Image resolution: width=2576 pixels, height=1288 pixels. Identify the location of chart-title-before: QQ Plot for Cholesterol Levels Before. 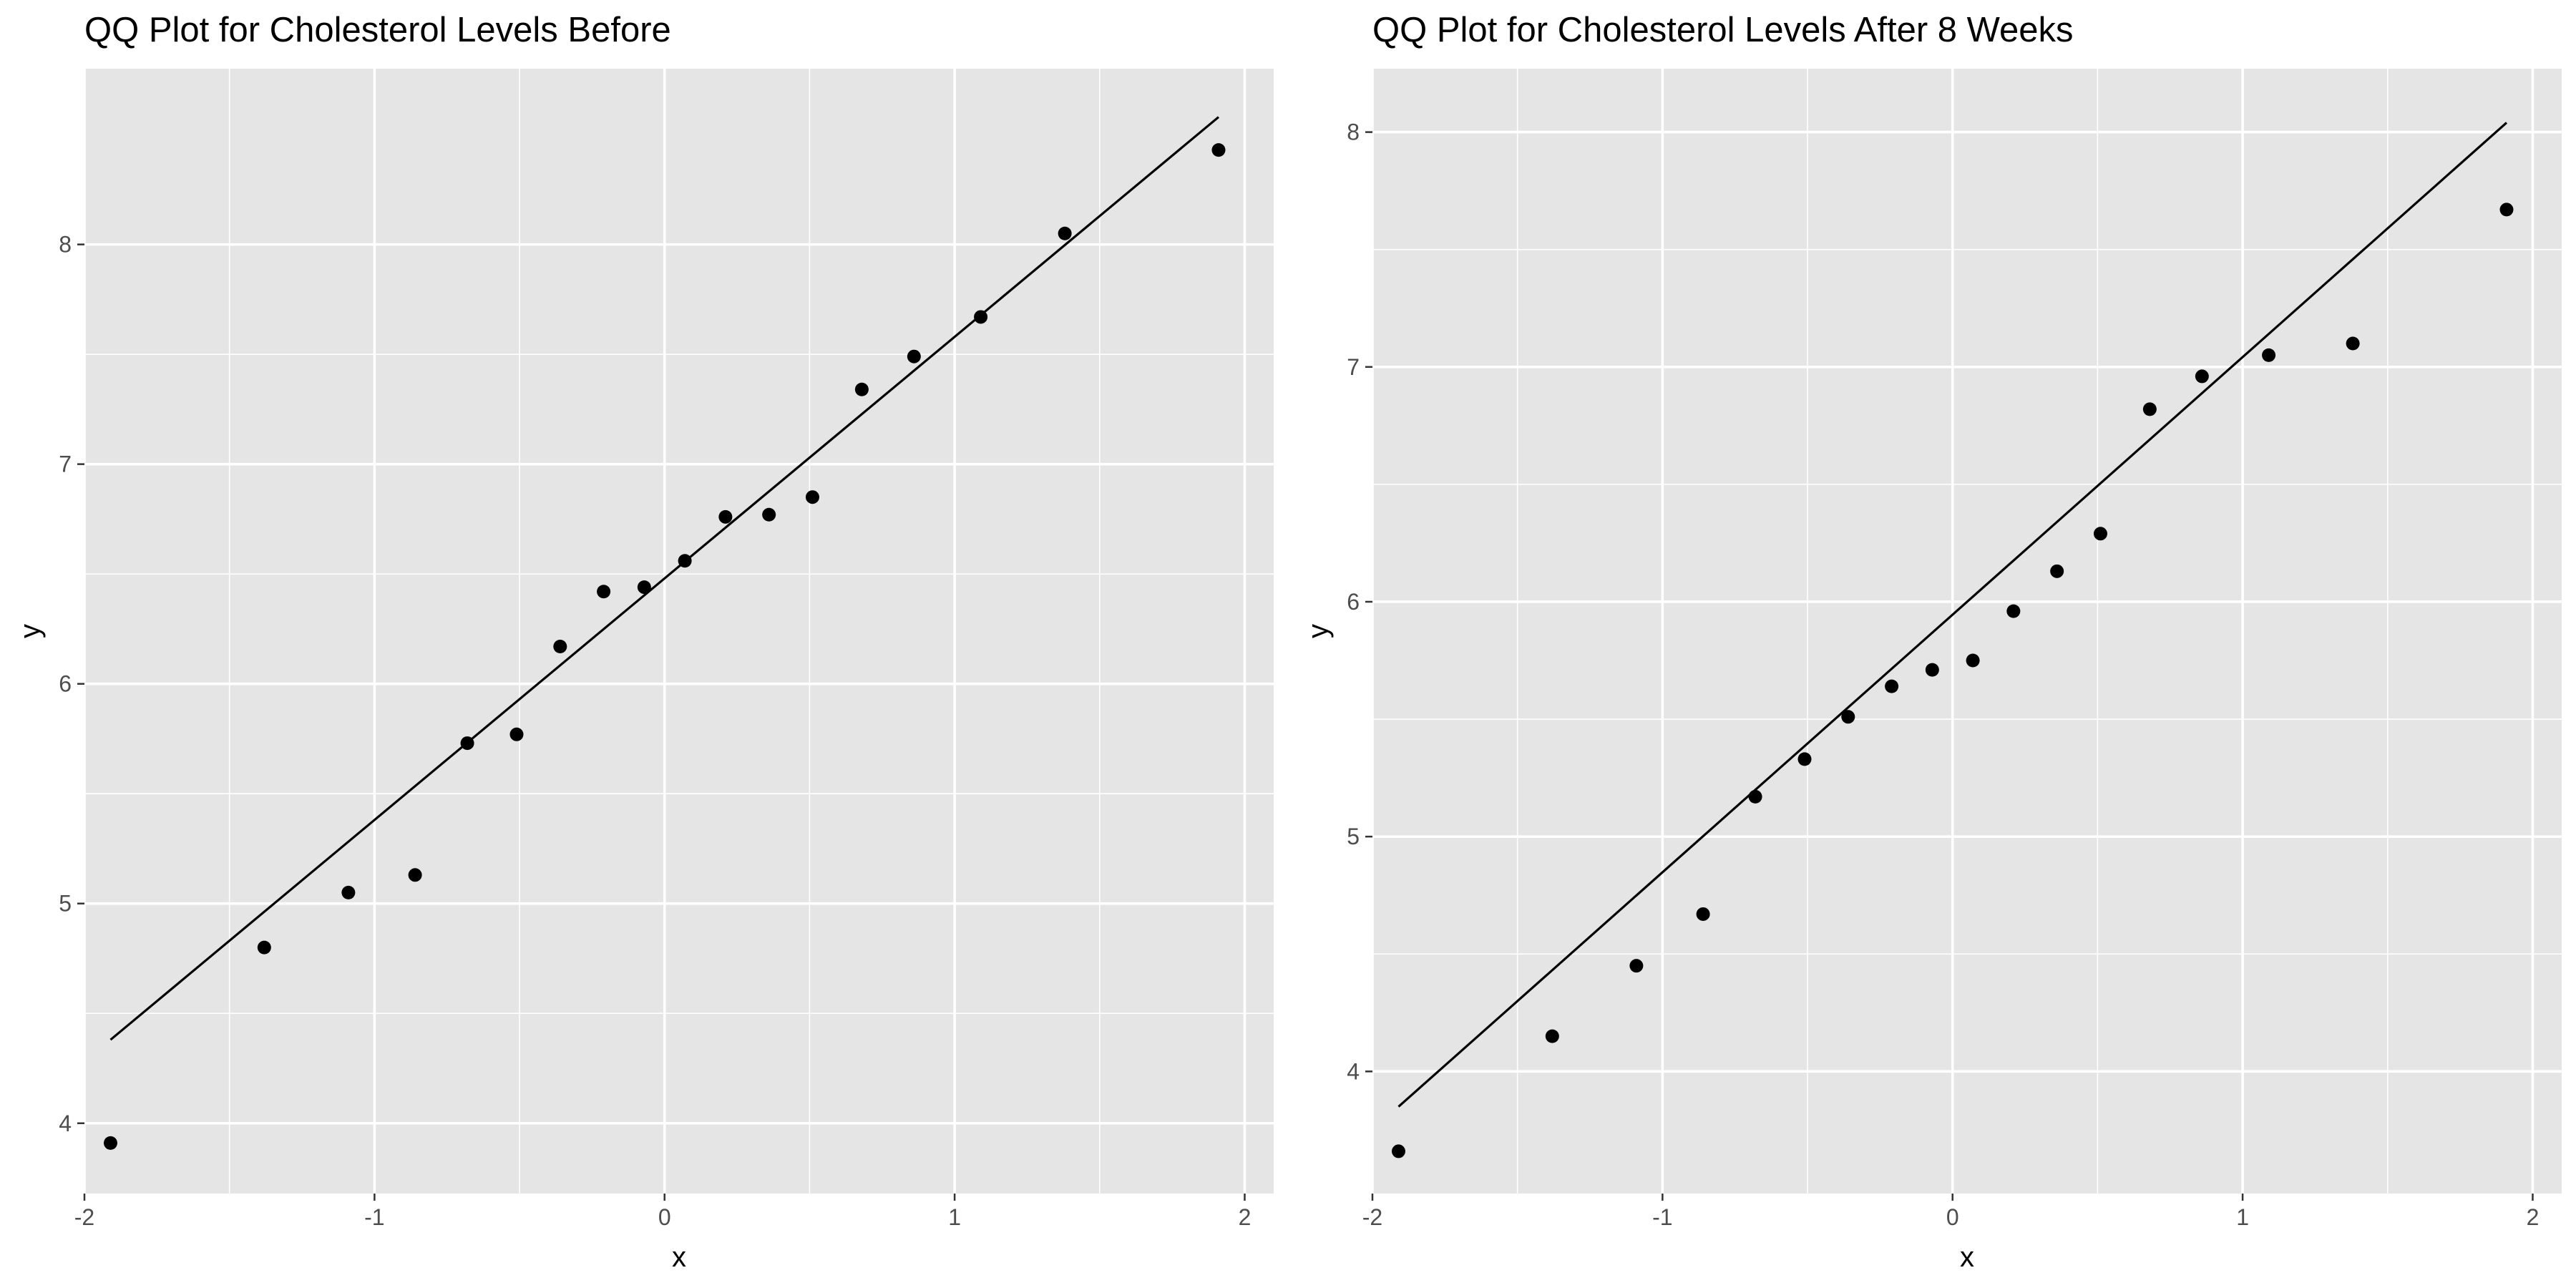
(377, 30).